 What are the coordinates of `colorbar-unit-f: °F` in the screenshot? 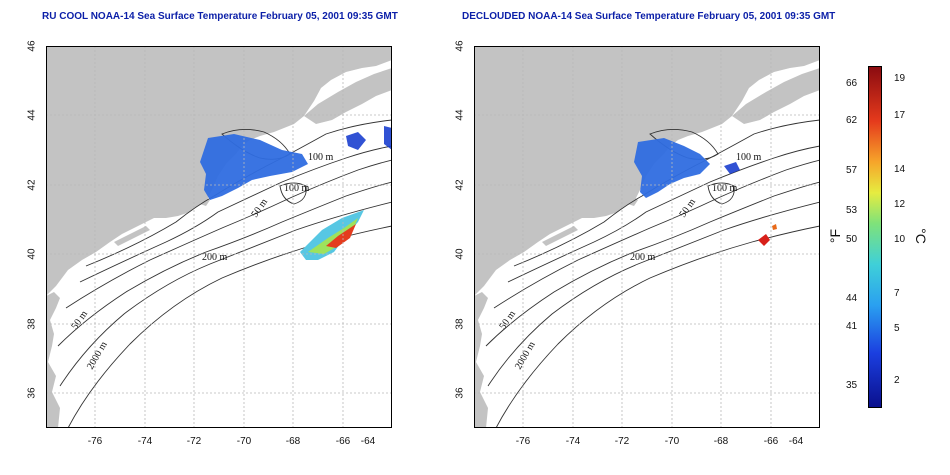 It's located at (835, 236).